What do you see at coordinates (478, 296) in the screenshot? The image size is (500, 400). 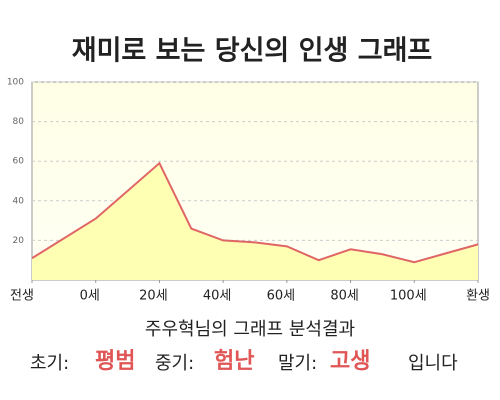 I see `x-tick-label: 환생` at bounding box center [478, 296].